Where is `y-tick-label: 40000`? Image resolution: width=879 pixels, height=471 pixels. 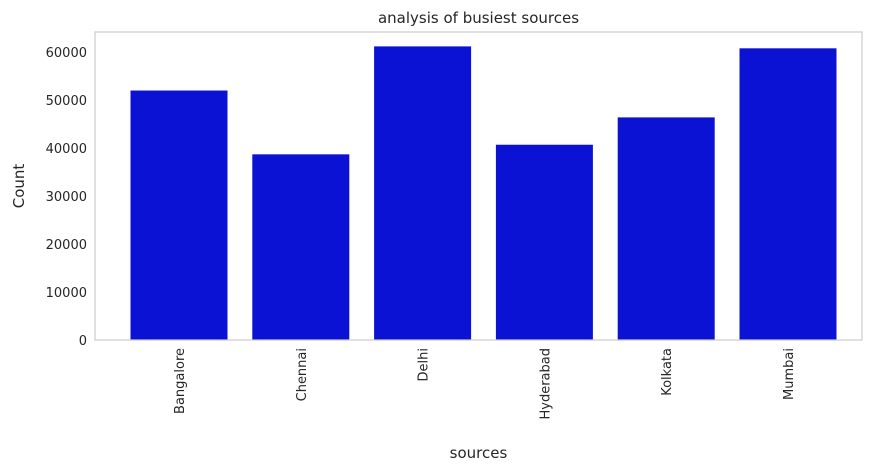
y-tick-label: 40000 is located at coordinates (66, 149).